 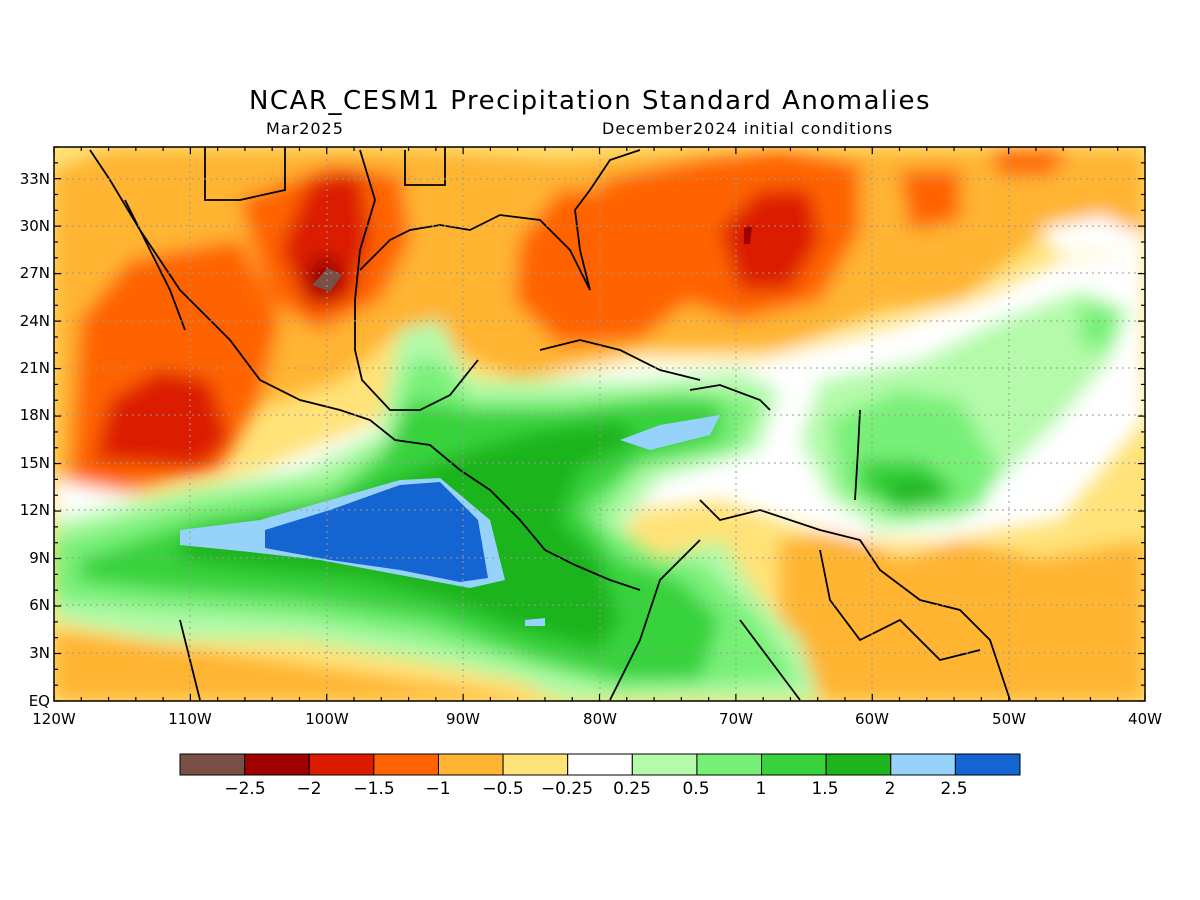 What do you see at coordinates (463, 719) in the screenshot?
I see `lon-label: 90W` at bounding box center [463, 719].